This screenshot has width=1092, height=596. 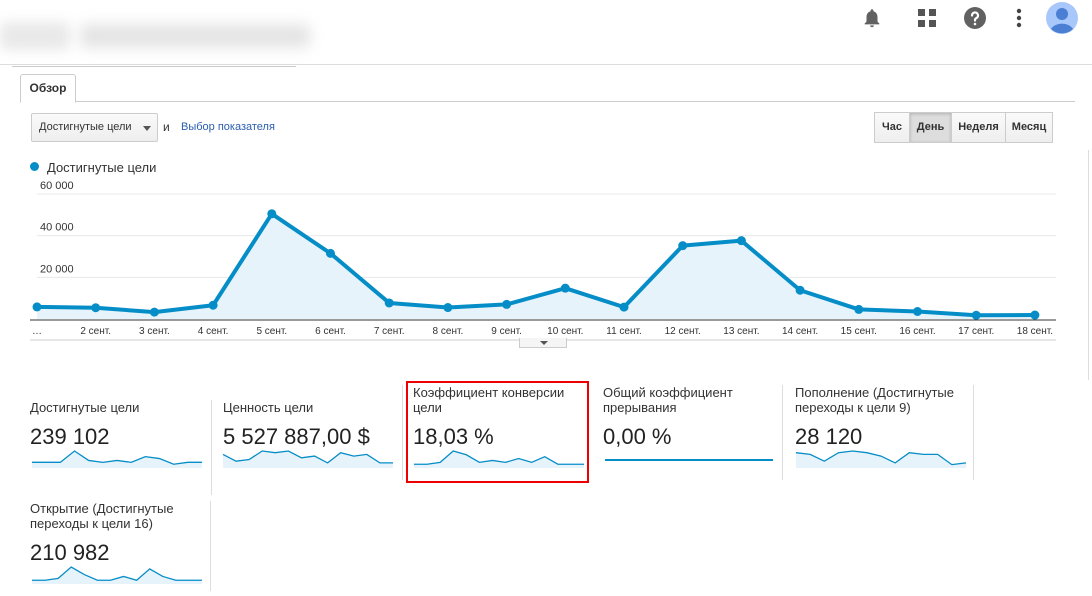 I want to click on x-tick-label: 15 сент., so click(x=859, y=331).